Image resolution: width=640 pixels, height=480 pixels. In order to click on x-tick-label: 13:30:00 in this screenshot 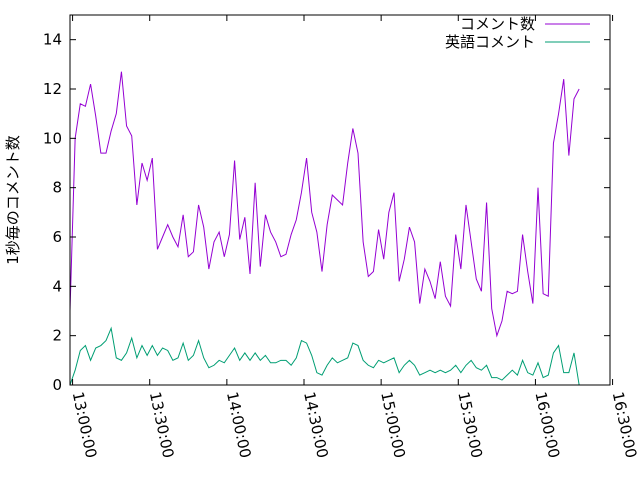, I will do `click(162, 425)`.